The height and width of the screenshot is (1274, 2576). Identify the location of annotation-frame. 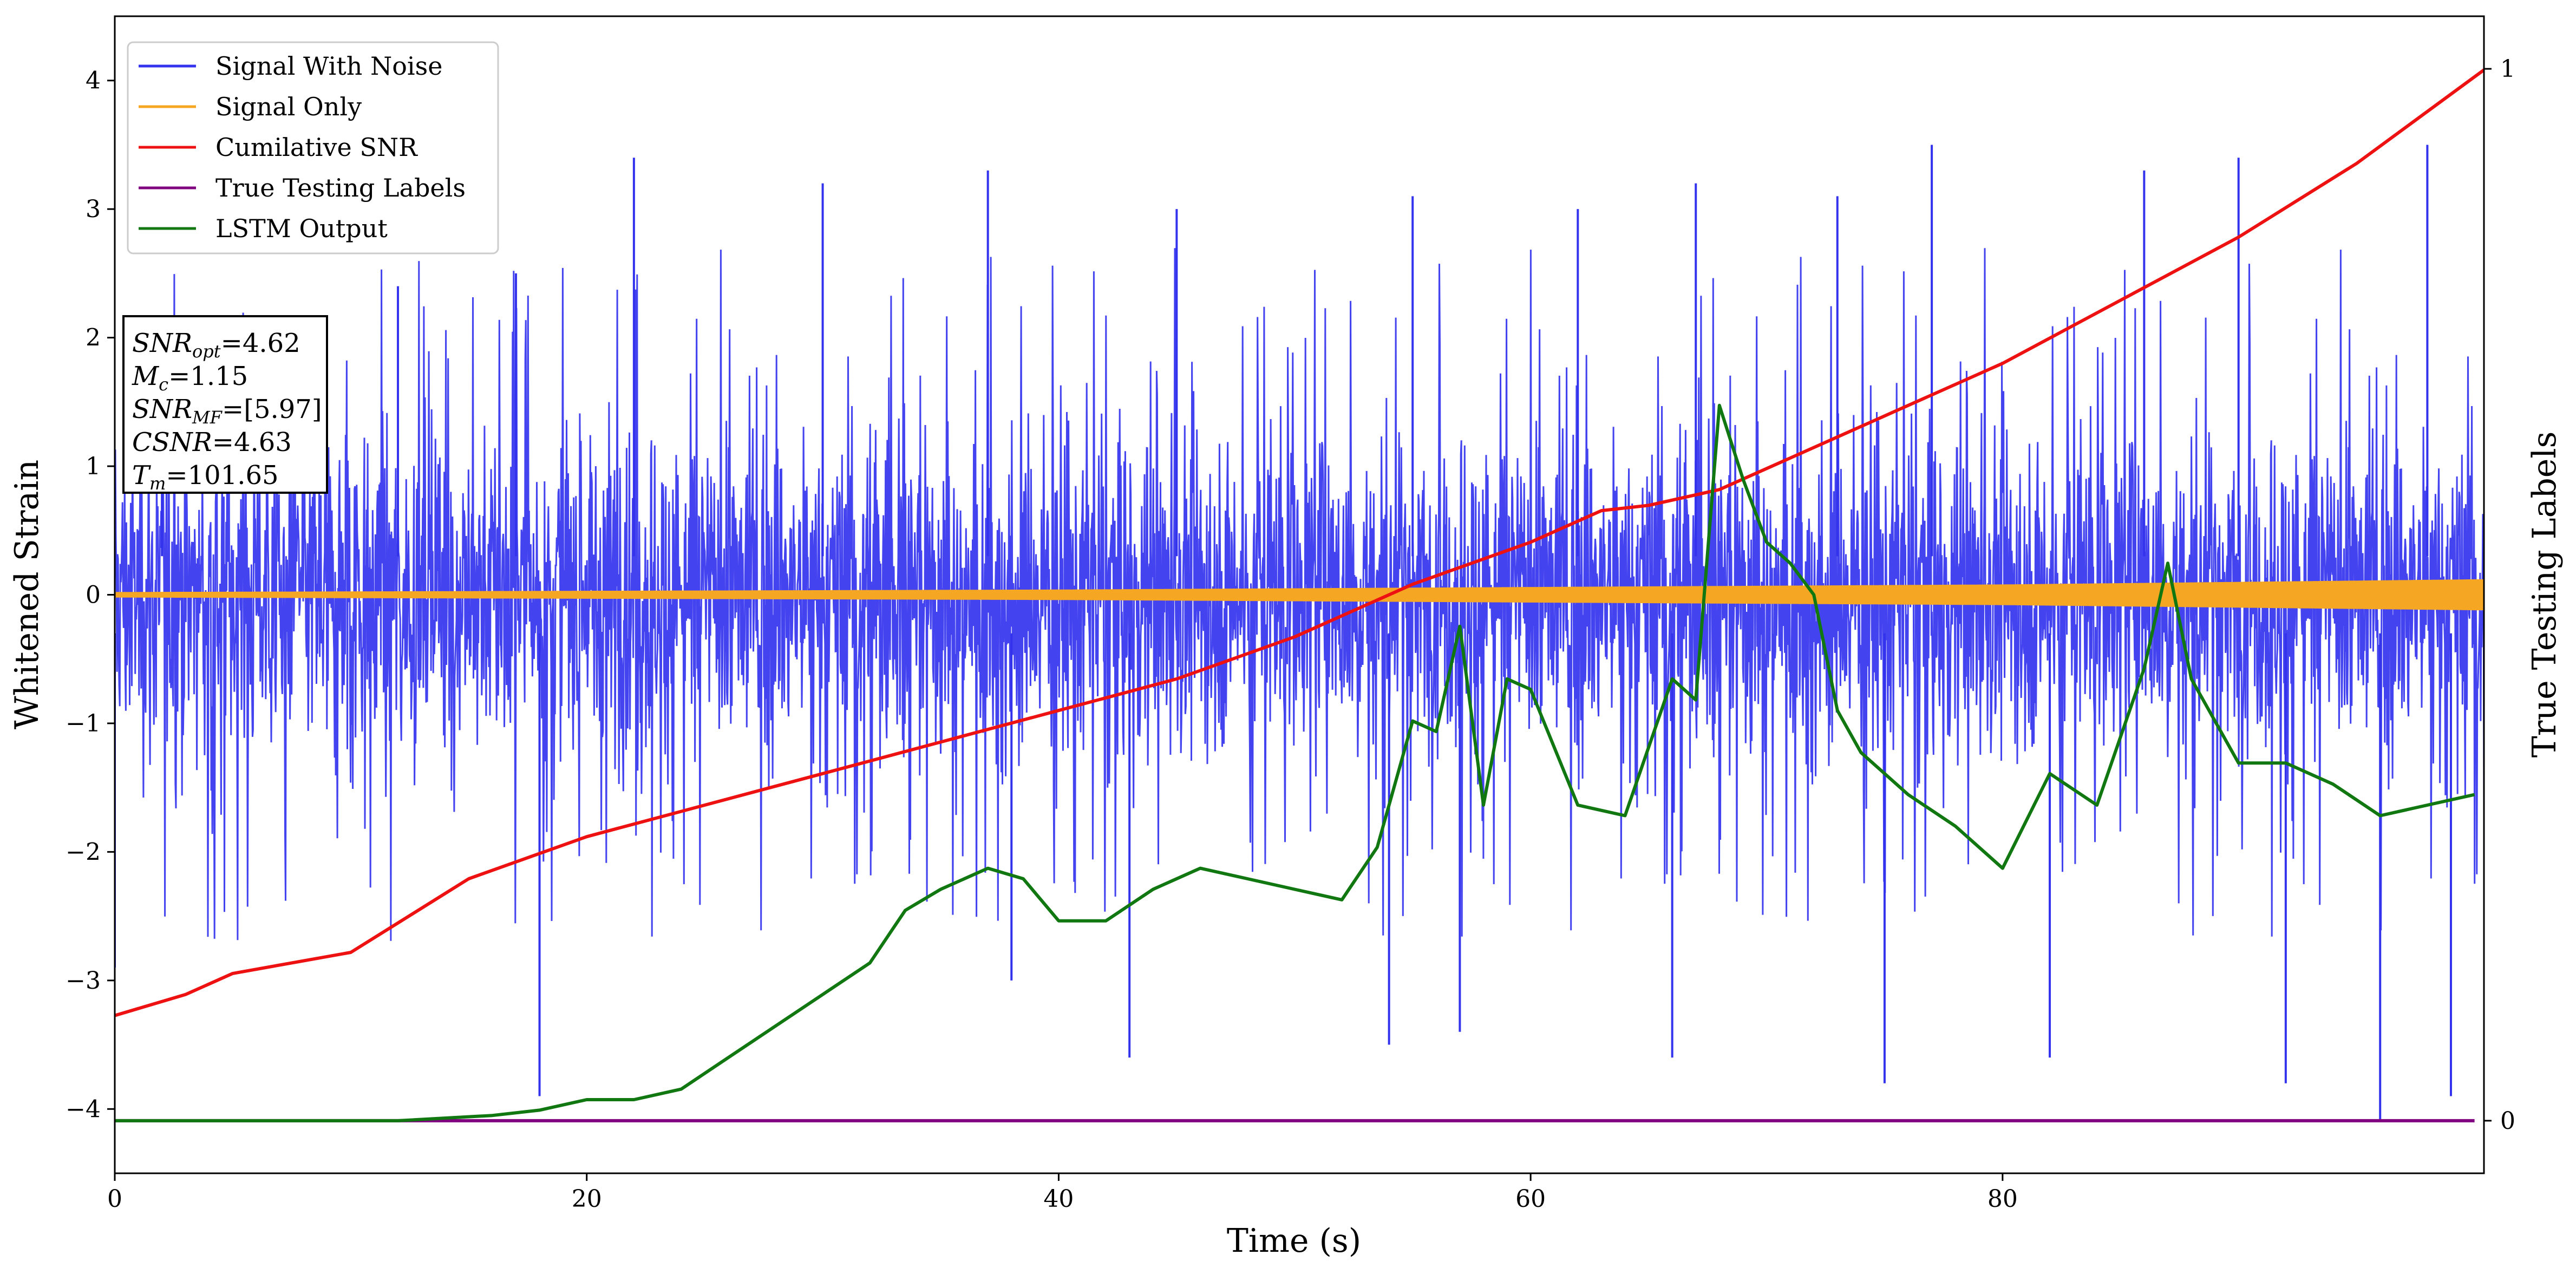
(225, 404).